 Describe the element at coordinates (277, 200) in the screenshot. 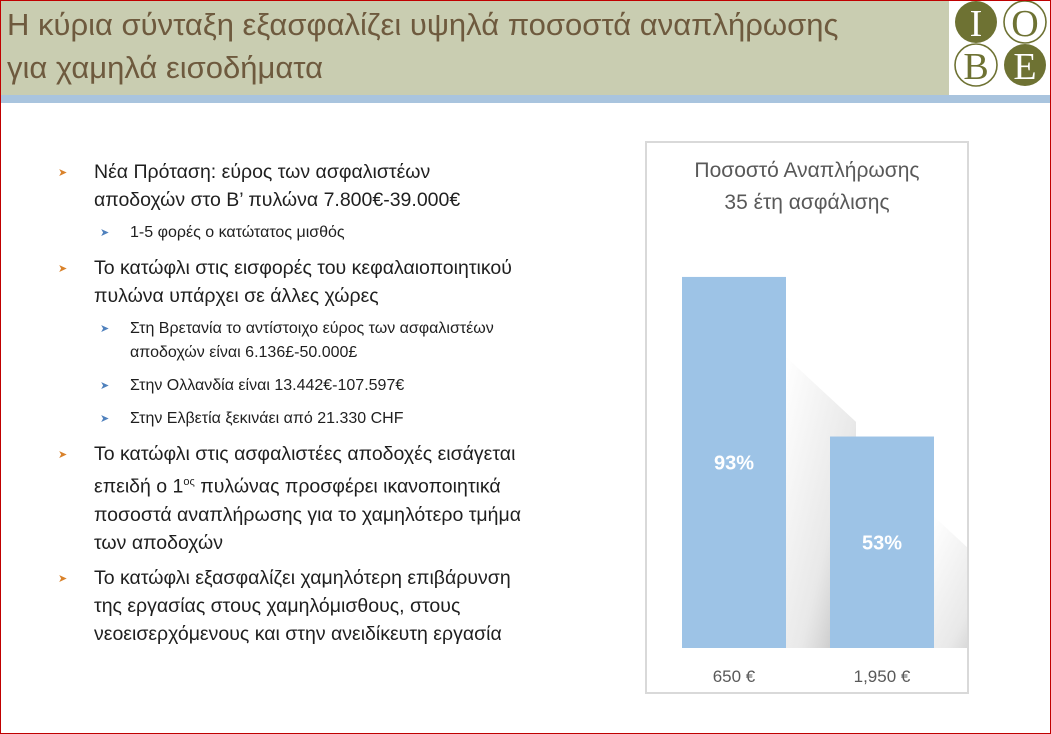

I see `bullet-line: αποδοχών στο Β’ πυλώνα 7.800€-39.000€` at that location.